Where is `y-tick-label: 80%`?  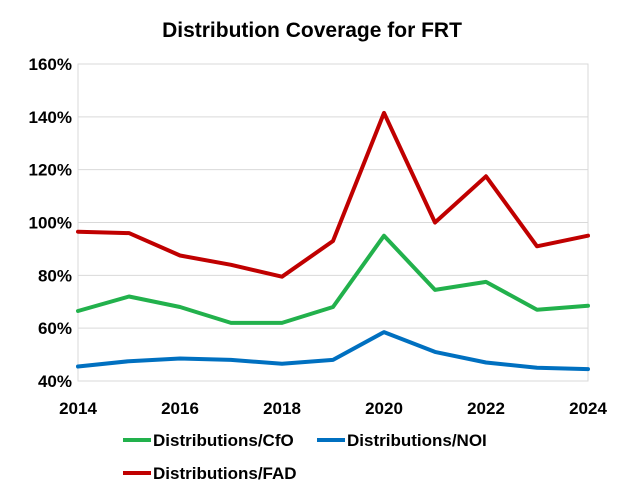
y-tick-label: 80% is located at coordinates (55, 275).